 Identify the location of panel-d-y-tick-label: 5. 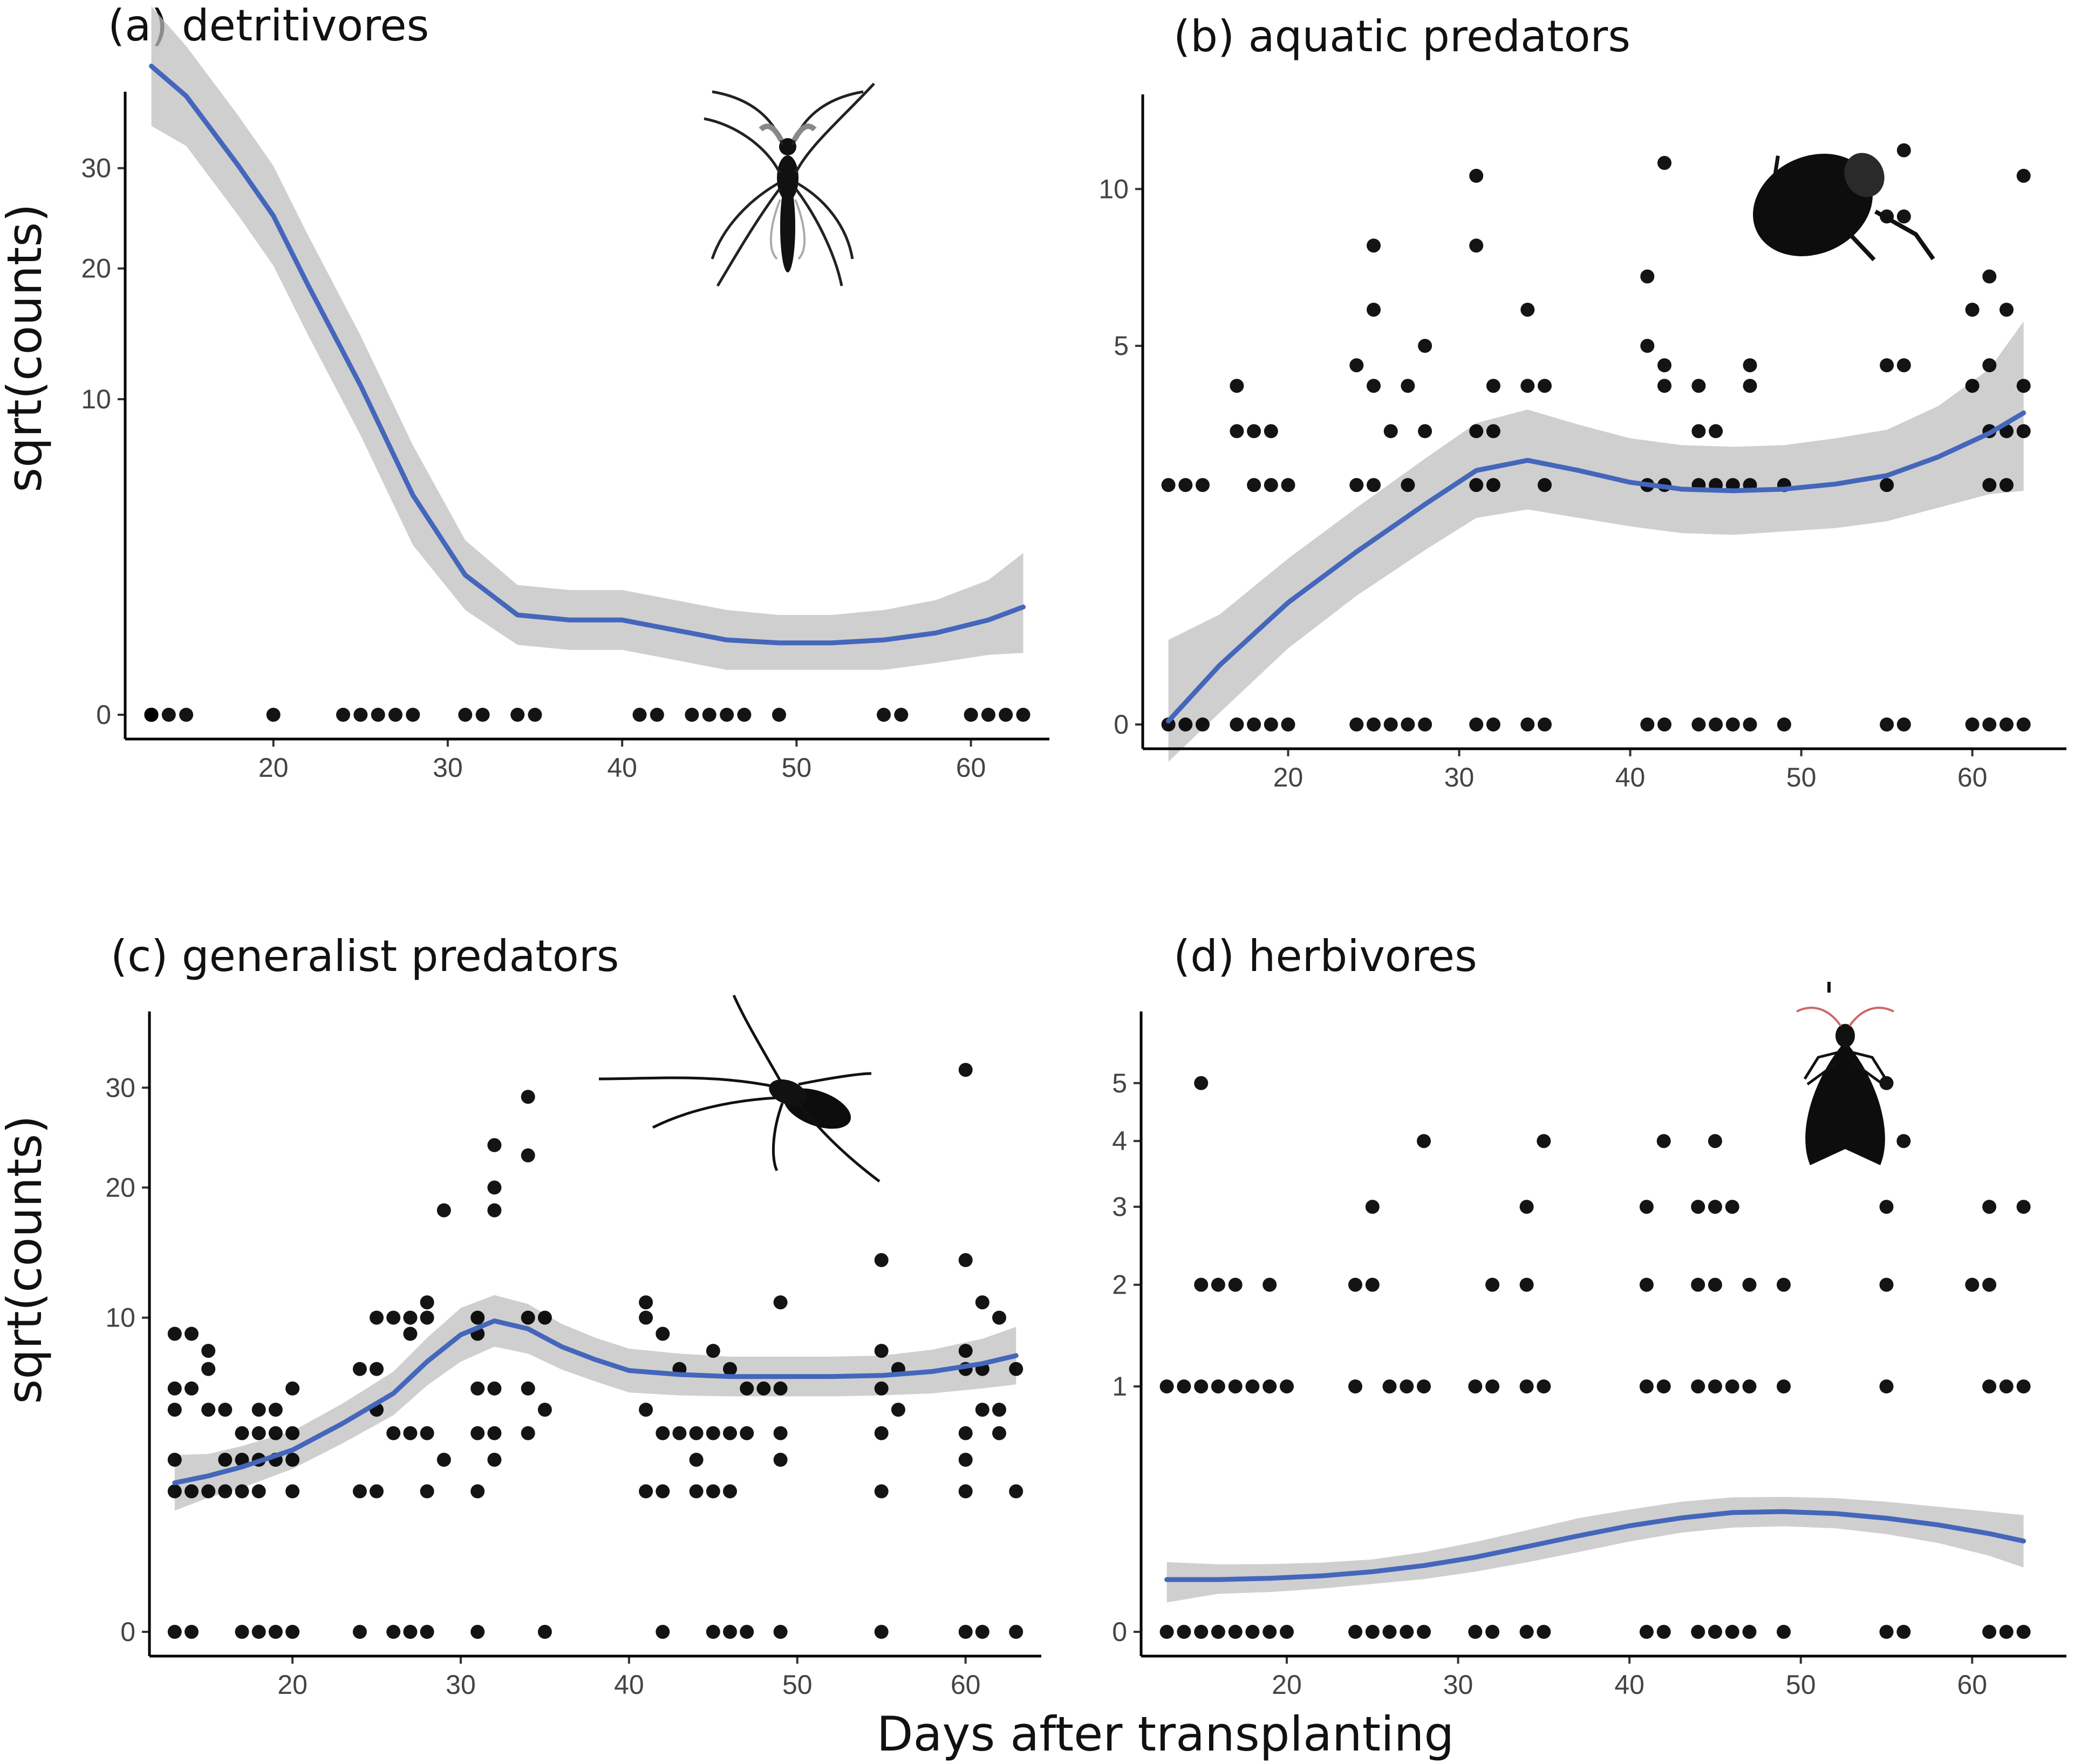
(1119, 1083).